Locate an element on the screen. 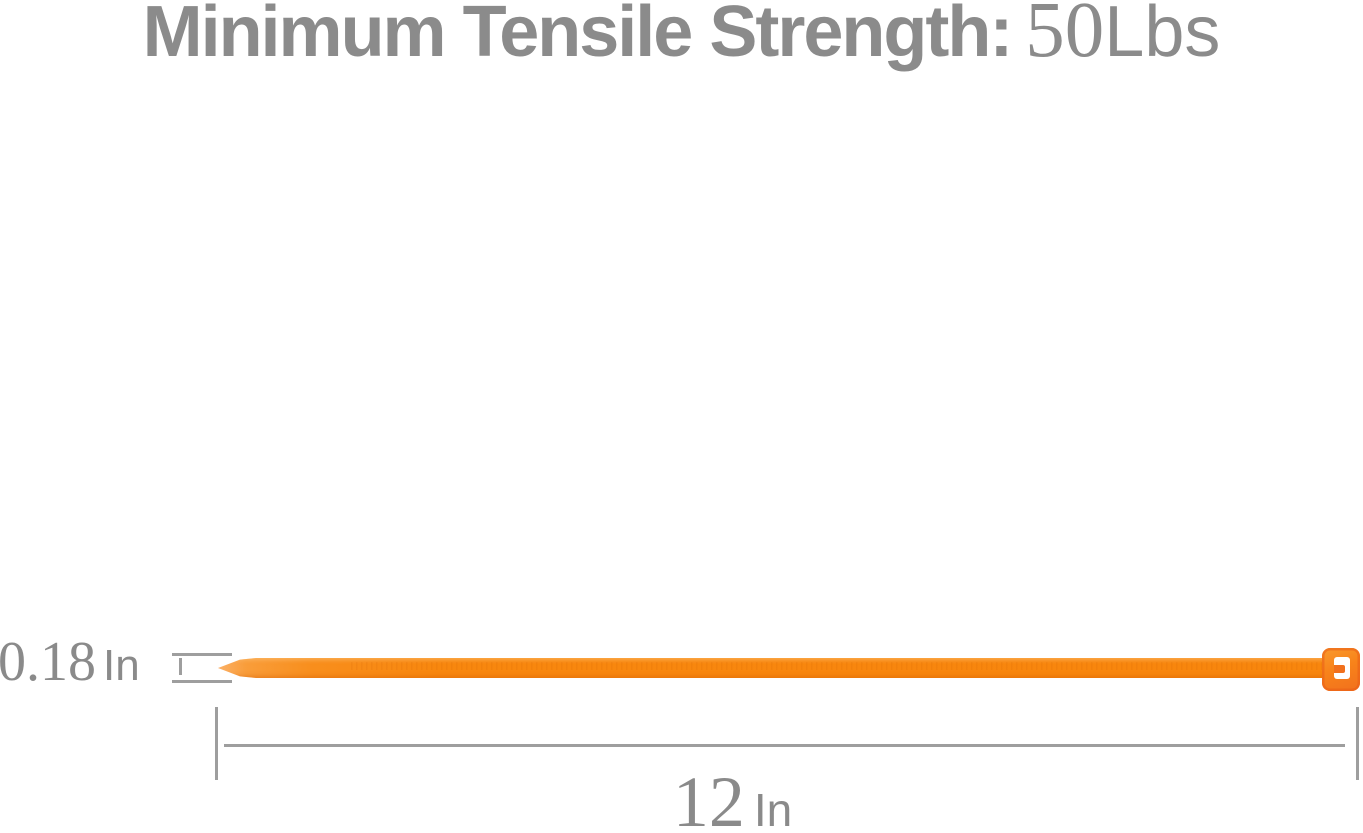  length-dimension-line is located at coordinates (784, 745).